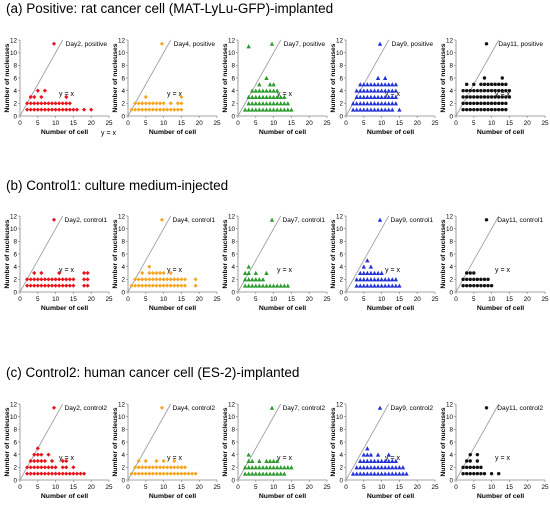 This screenshot has height=512, width=550. Describe the element at coordinates (451, 91) in the screenshot. I see `y-tick-label: 4` at that location.